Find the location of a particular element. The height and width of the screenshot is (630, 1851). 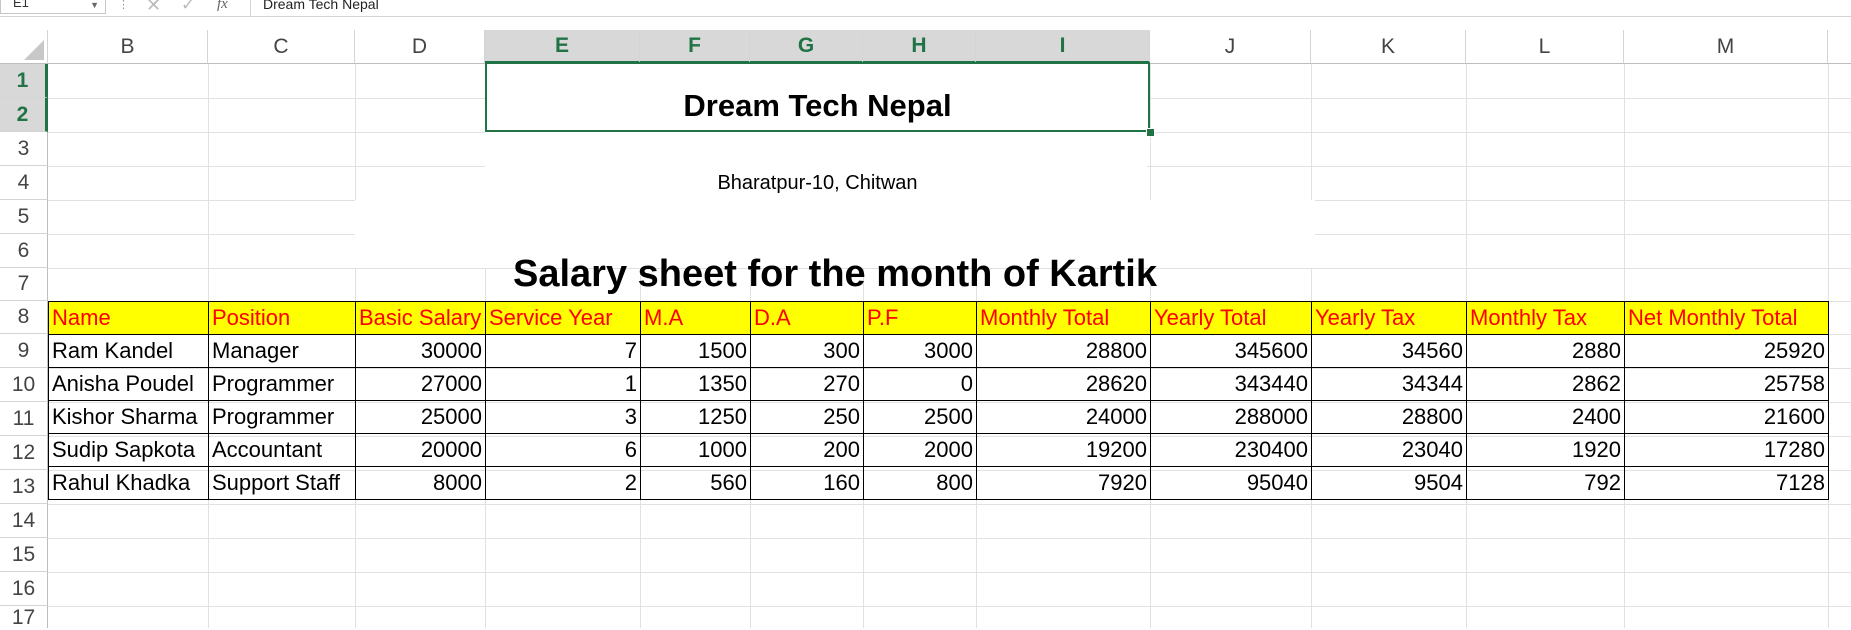

cell-basic-salary: 20000 is located at coordinates (420, 450).